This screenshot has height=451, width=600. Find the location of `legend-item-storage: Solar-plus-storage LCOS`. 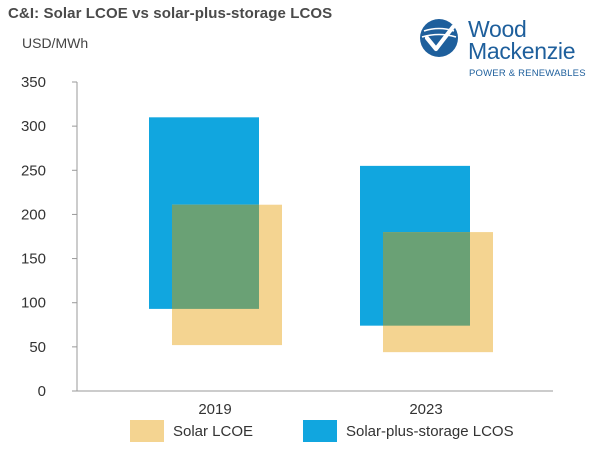

legend-item-storage: Solar-plus-storage LCOS is located at coordinates (408, 431).